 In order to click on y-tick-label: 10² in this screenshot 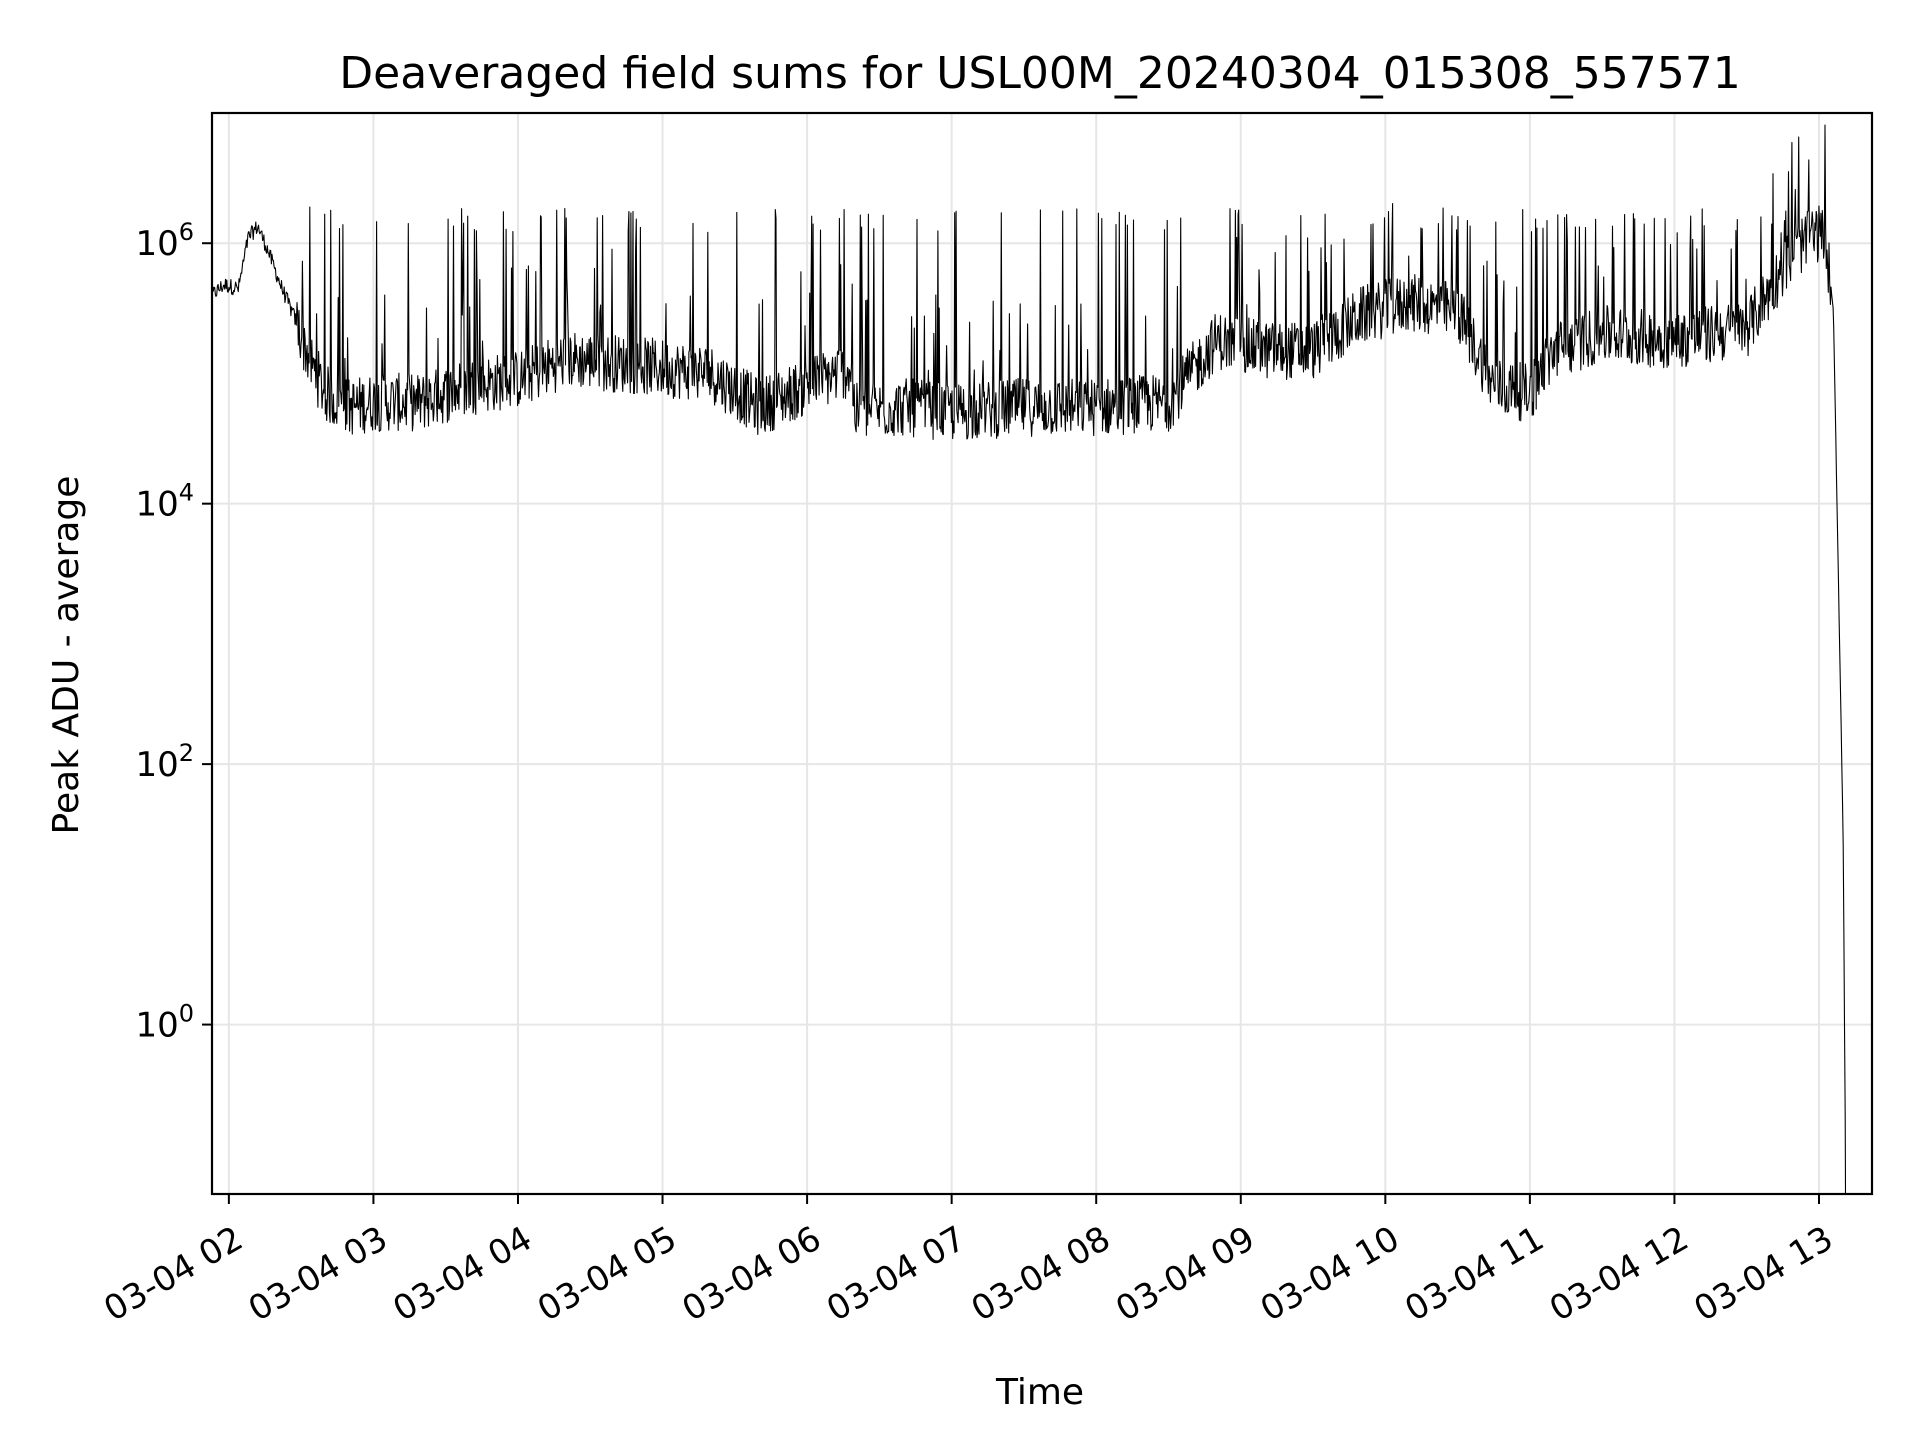, I will do `click(164, 762)`.